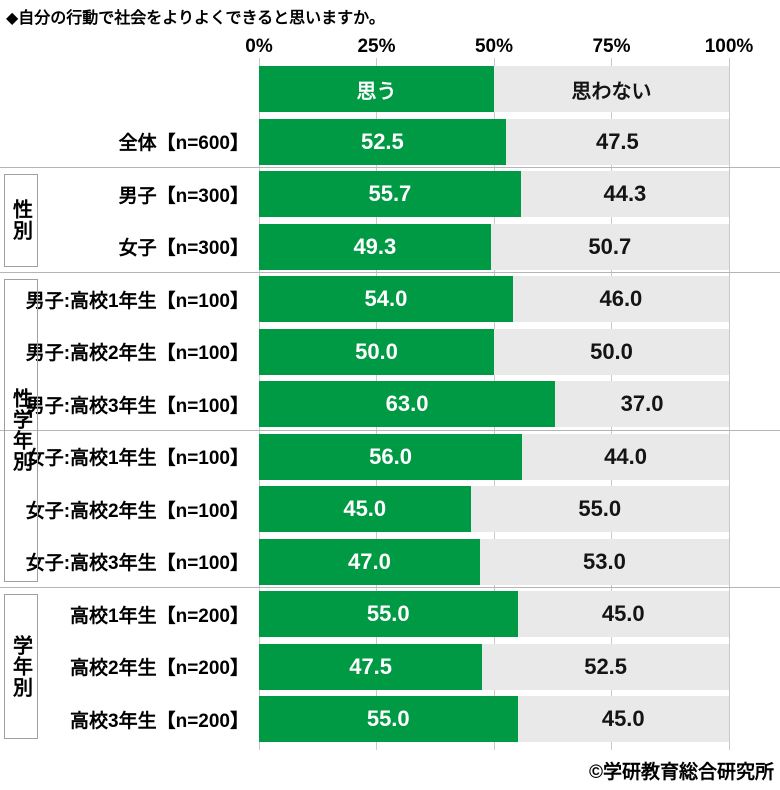 Image resolution: width=780 pixels, height=790 pixels. I want to click on row-bars: 50.0 50.0, so click(494, 351).